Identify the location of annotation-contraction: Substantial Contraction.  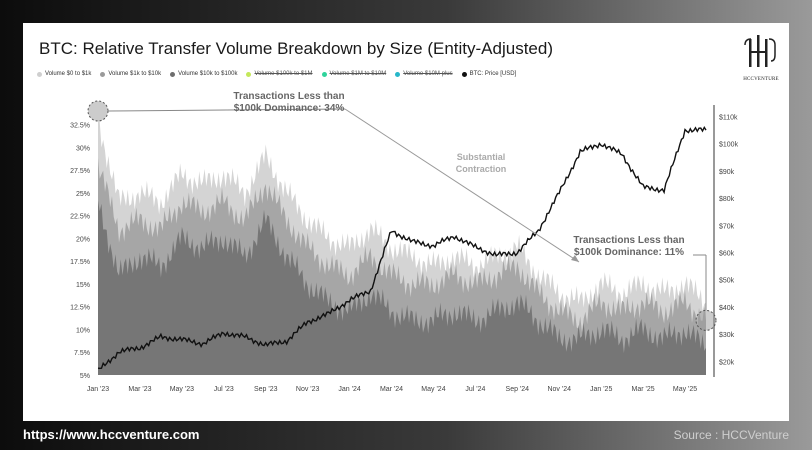
(481, 163).